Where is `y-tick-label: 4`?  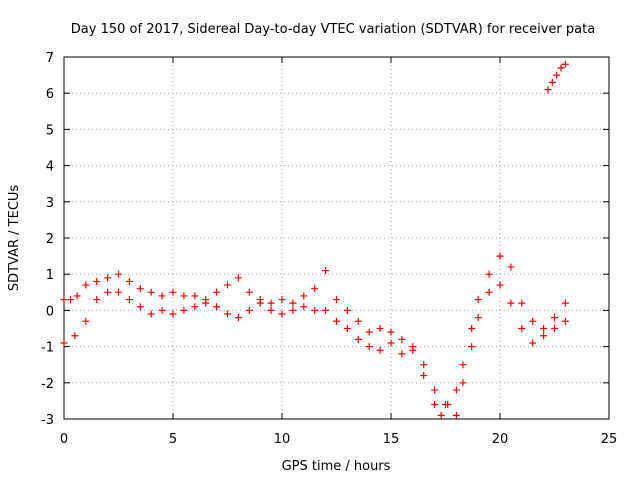
y-tick-label: 4 is located at coordinates (50, 167).